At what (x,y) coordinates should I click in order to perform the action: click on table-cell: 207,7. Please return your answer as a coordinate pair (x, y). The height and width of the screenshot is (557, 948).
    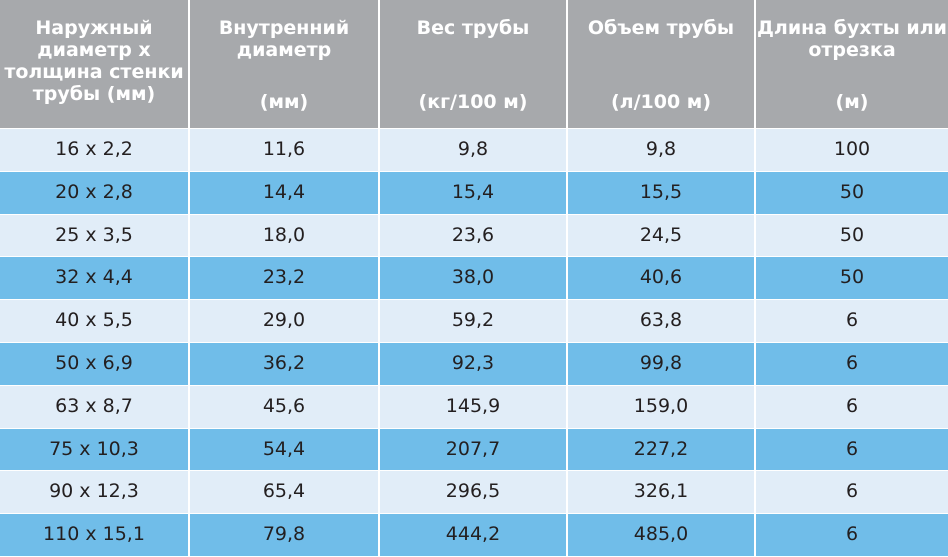
    Looking at the image, I should click on (473, 448).